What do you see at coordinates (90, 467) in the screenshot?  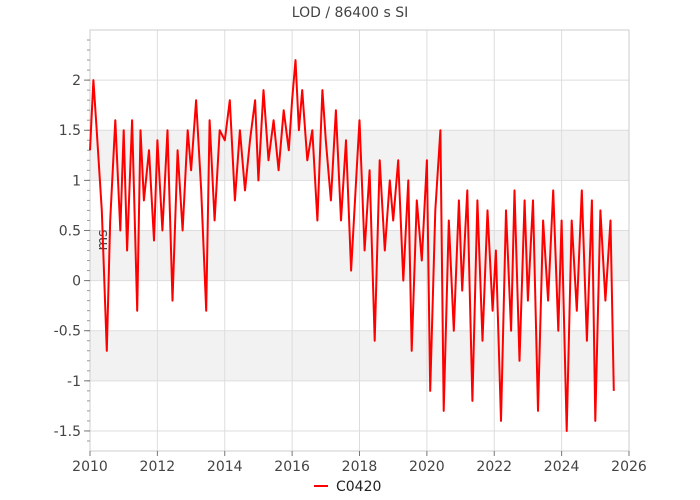 I see `x-tick-label: 2010` at bounding box center [90, 467].